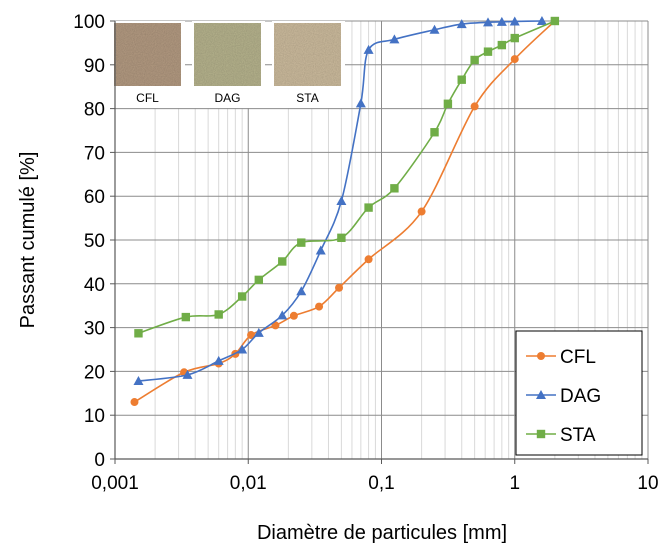 The width and height of the screenshot is (665, 547). I want to click on legend-item-cfl: CFL, so click(561, 357).